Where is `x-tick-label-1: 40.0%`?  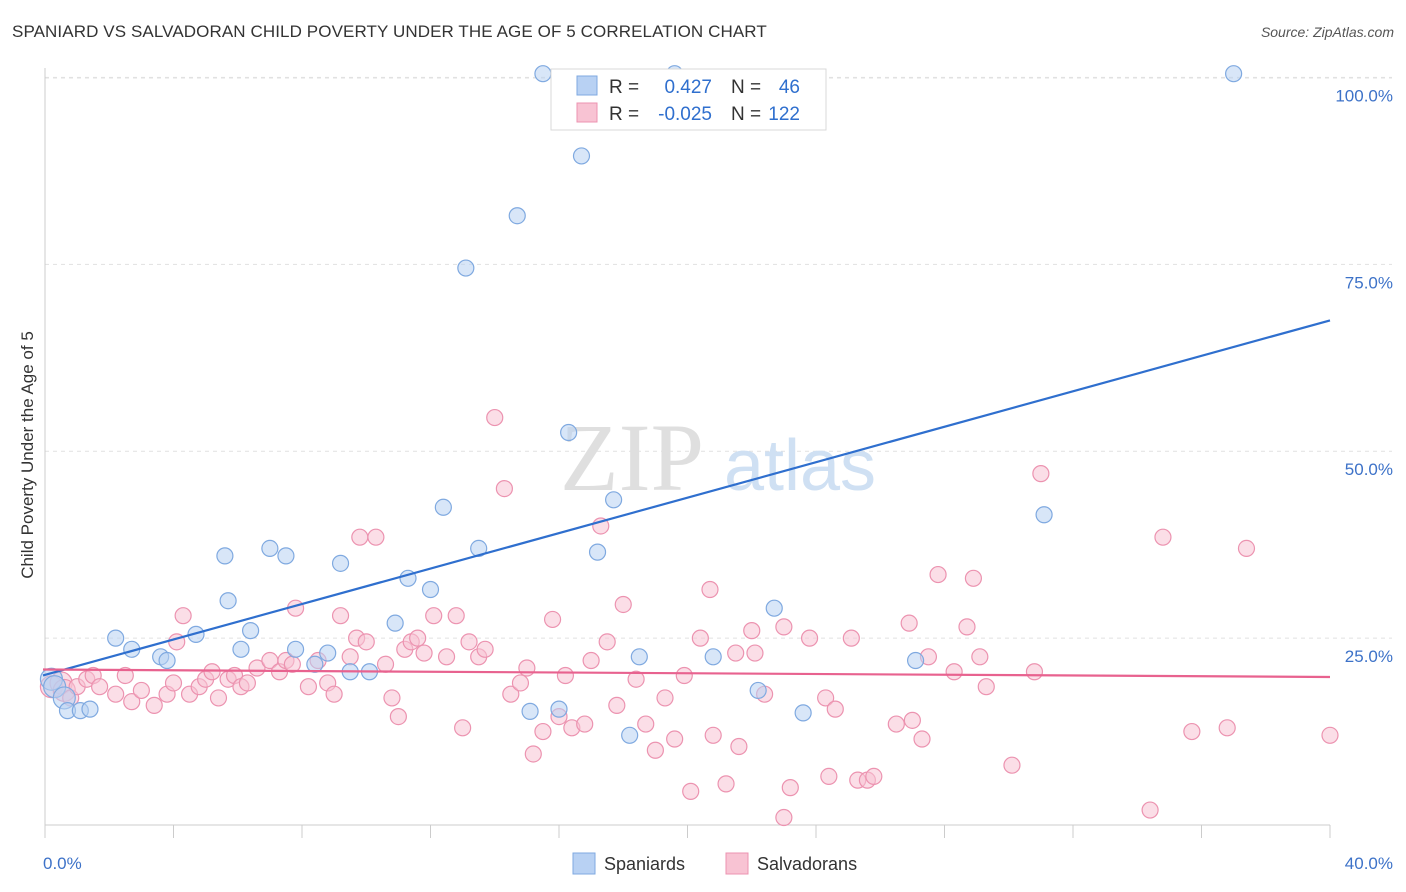 x-tick-label-1: 40.0% is located at coordinates (1369, 863).